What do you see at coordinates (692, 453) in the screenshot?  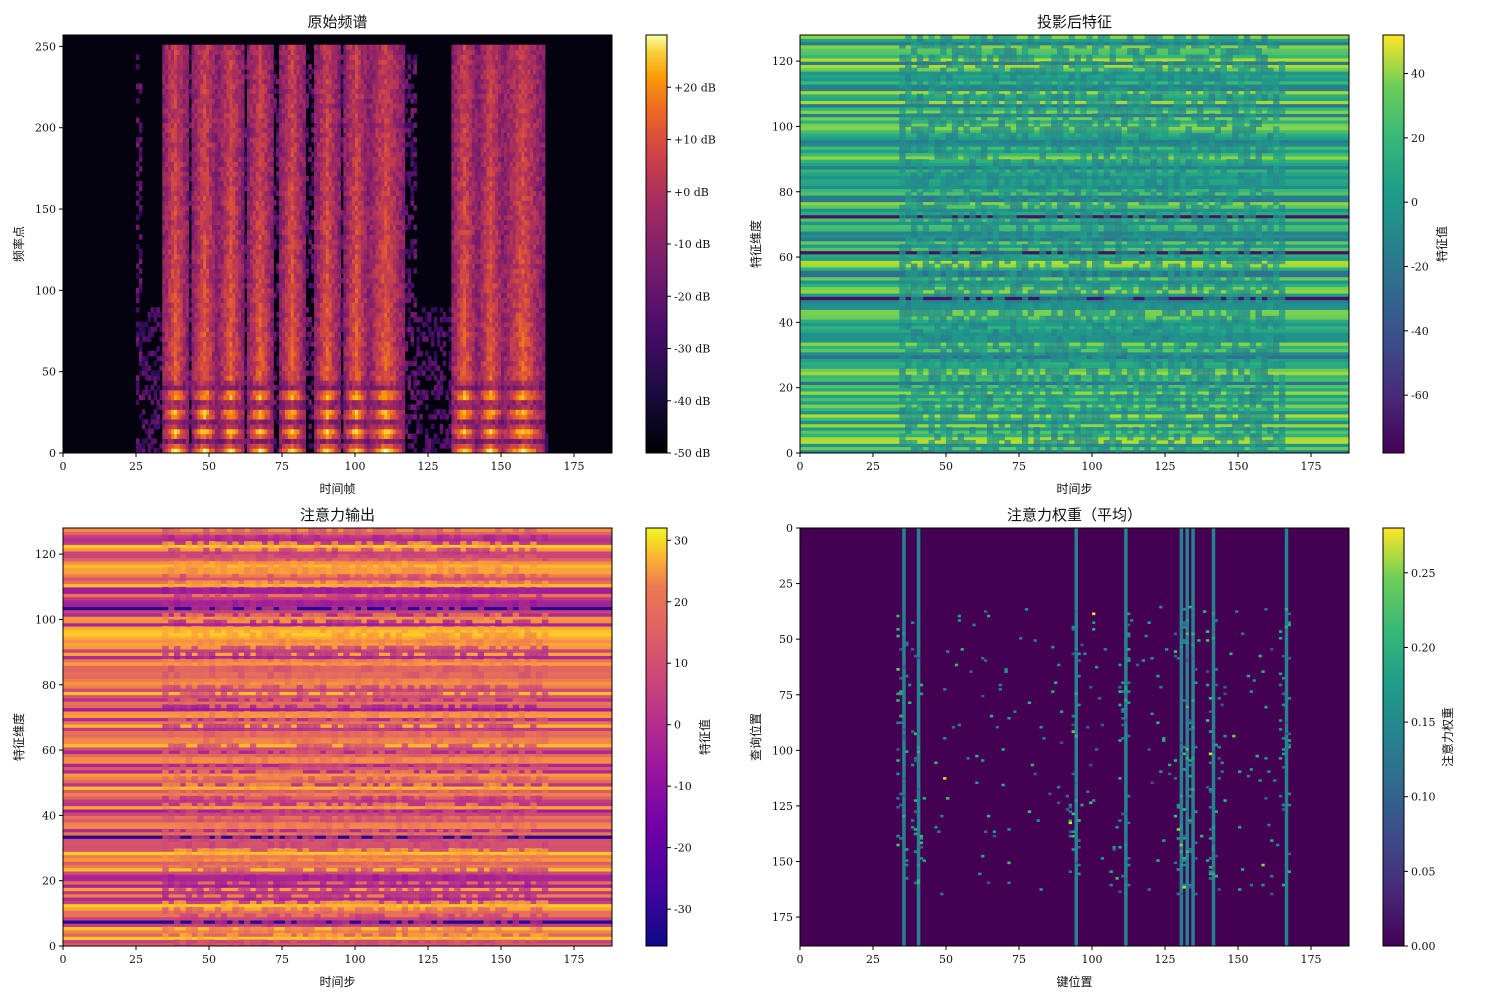 I see `colorbar-tick-label: -50 dB` at bounding box center [692, 453].